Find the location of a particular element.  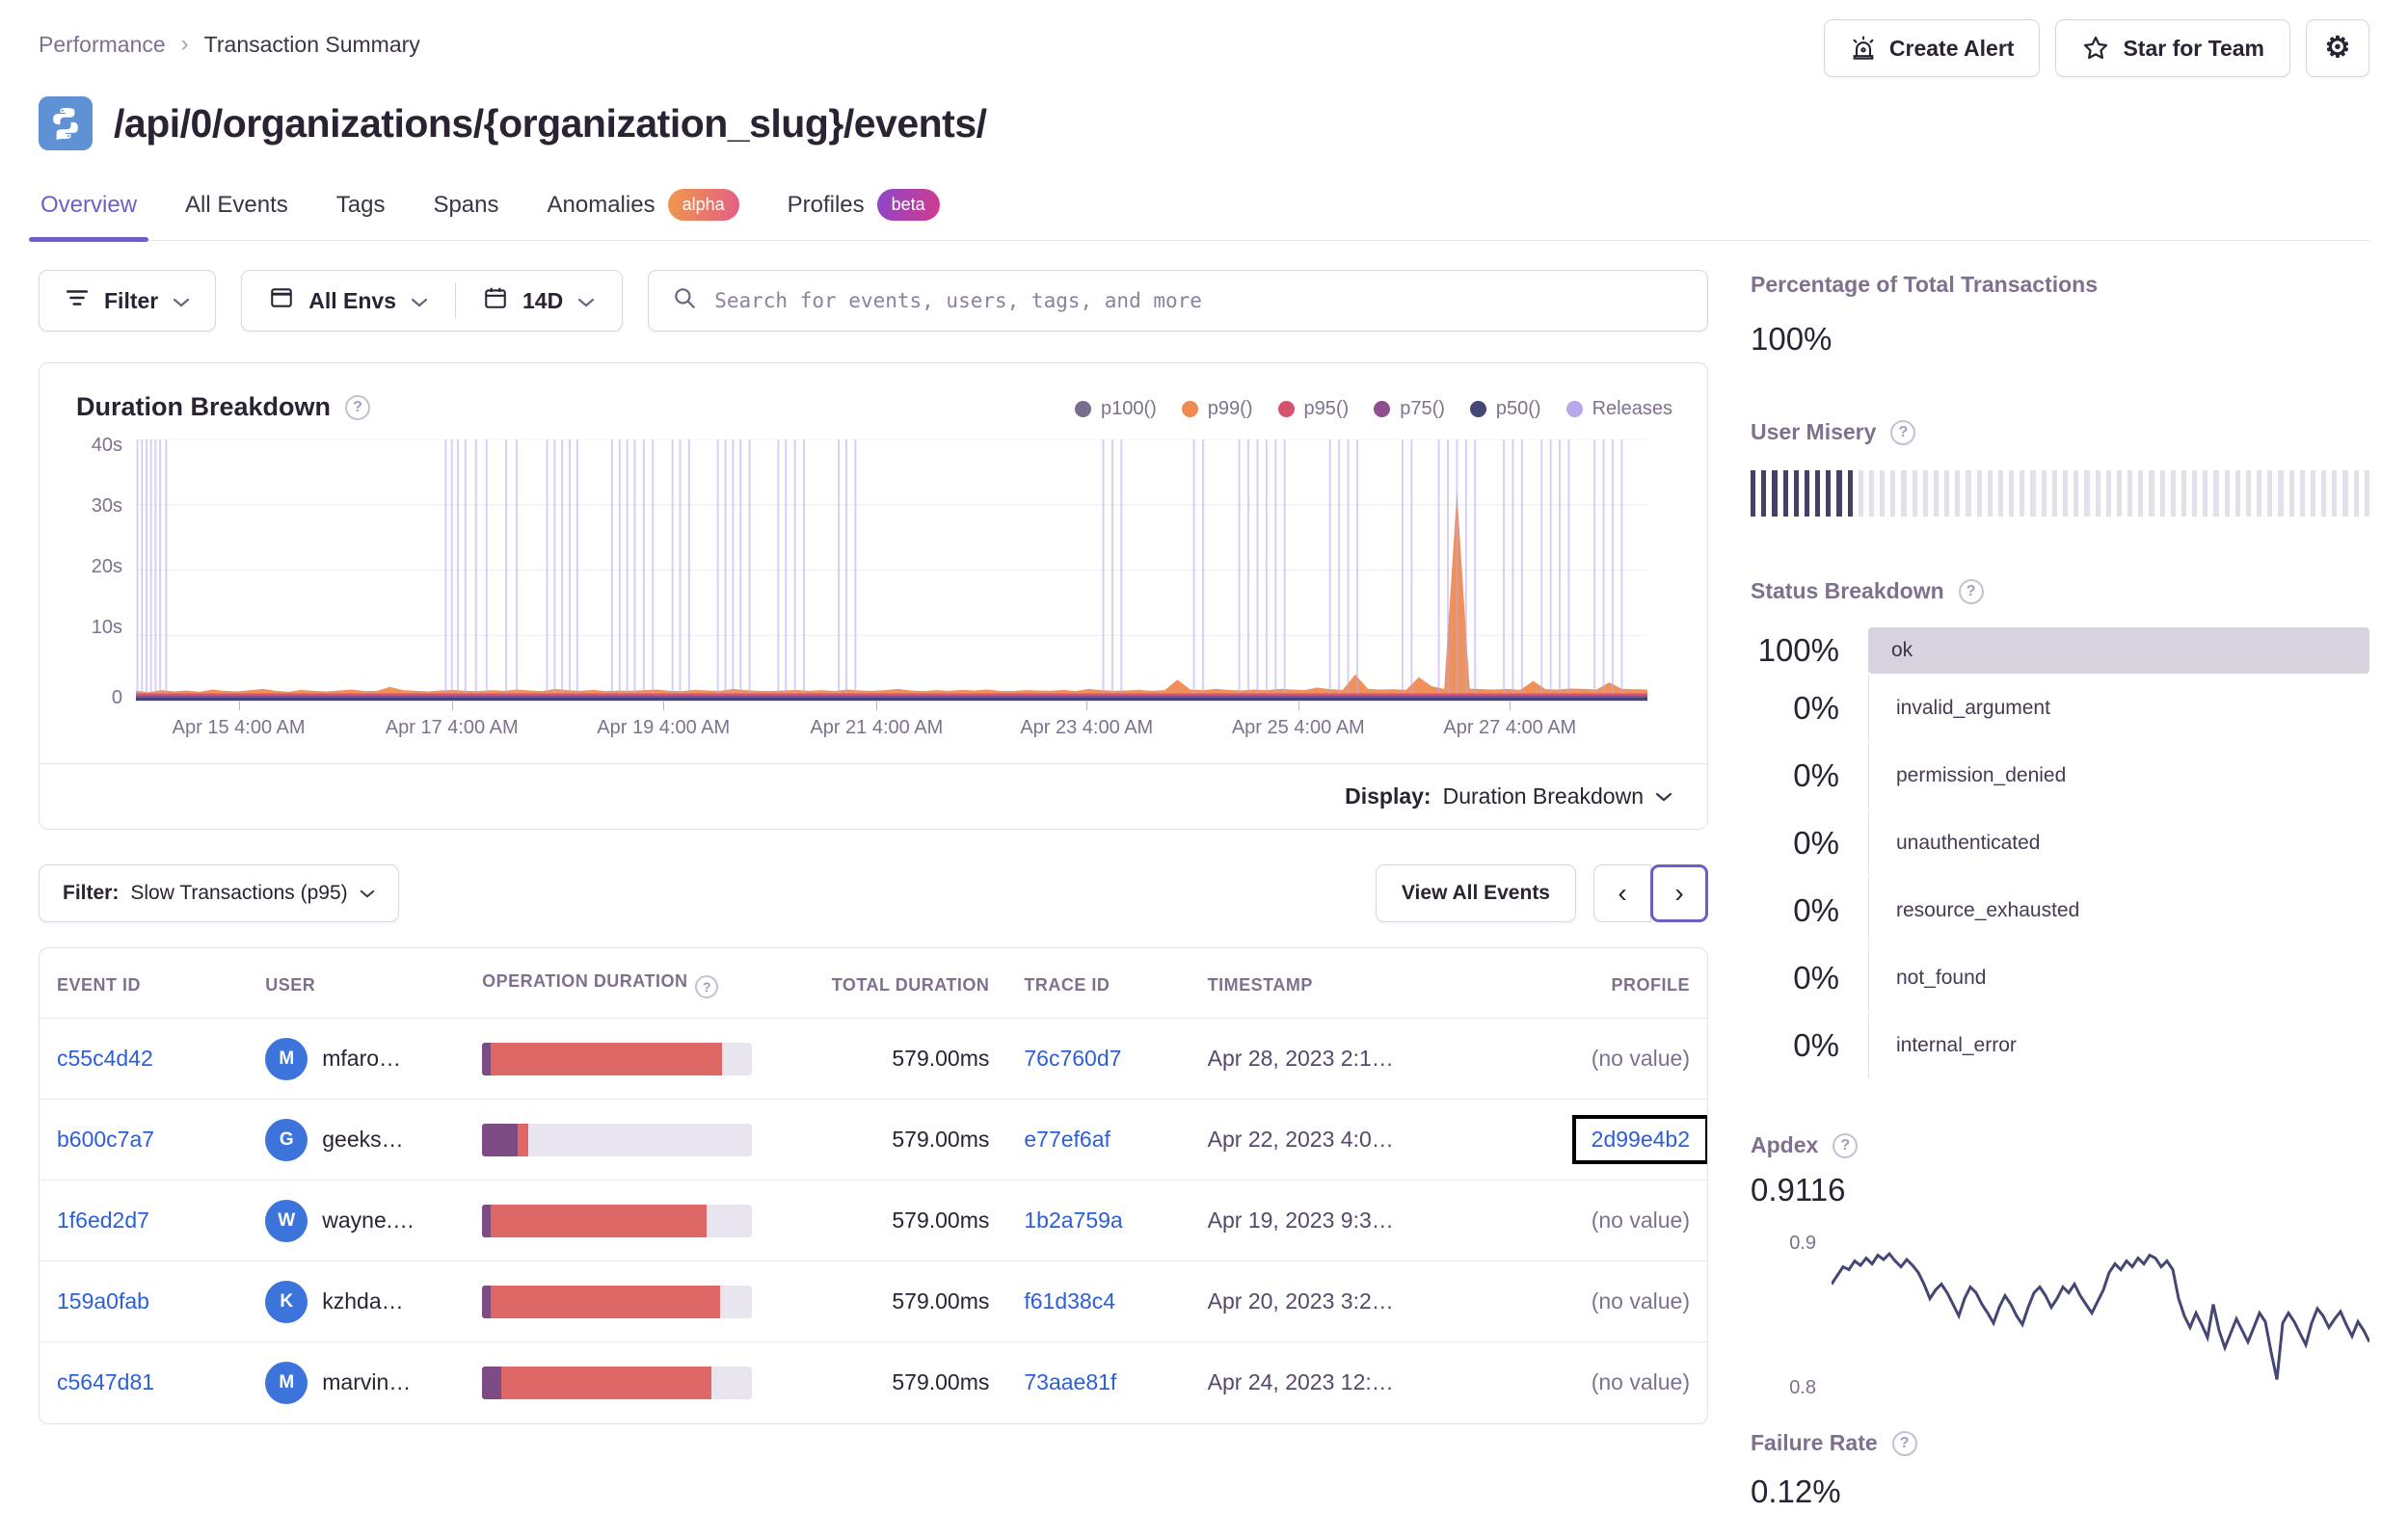

previous-page-button: ‹ is located at coordinates (1622, 893).